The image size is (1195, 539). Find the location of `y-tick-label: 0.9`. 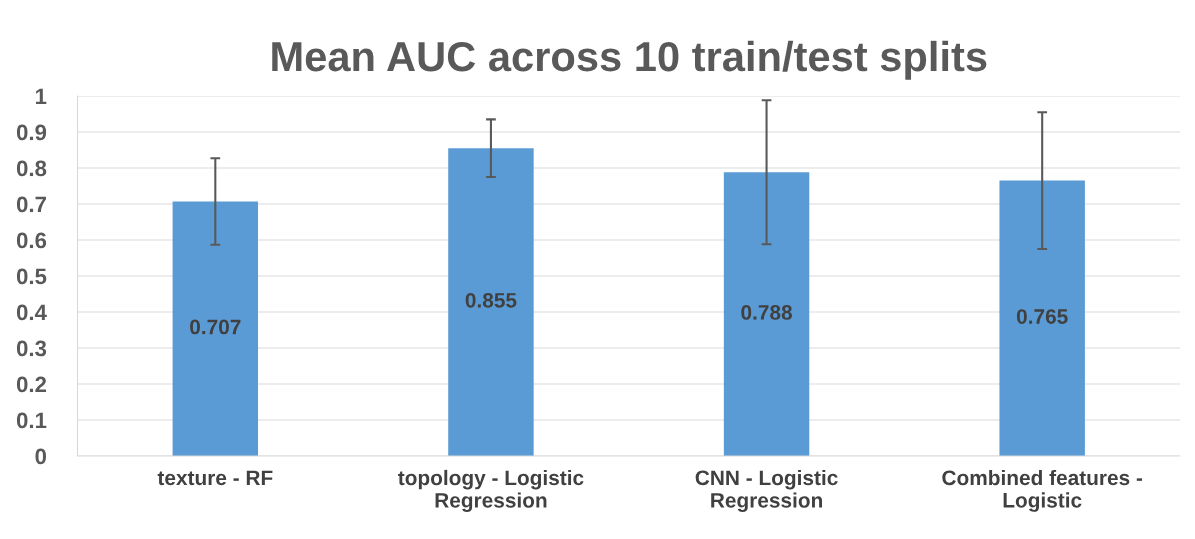

y-tick-label: 0.9 is located at coordinates (31, 132).